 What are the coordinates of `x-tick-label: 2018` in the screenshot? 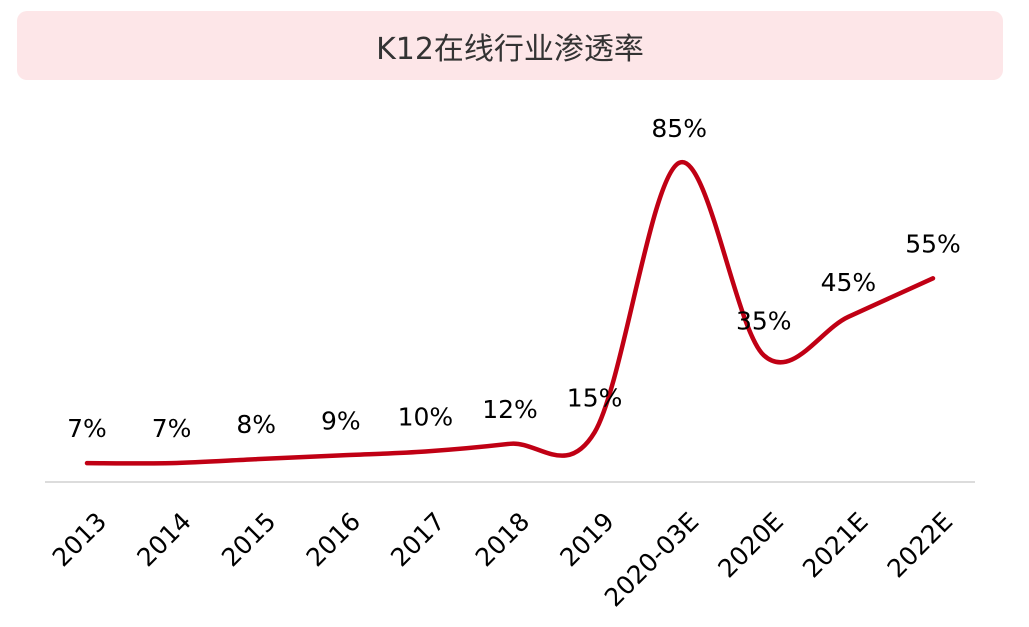 It's located at (502, 539).